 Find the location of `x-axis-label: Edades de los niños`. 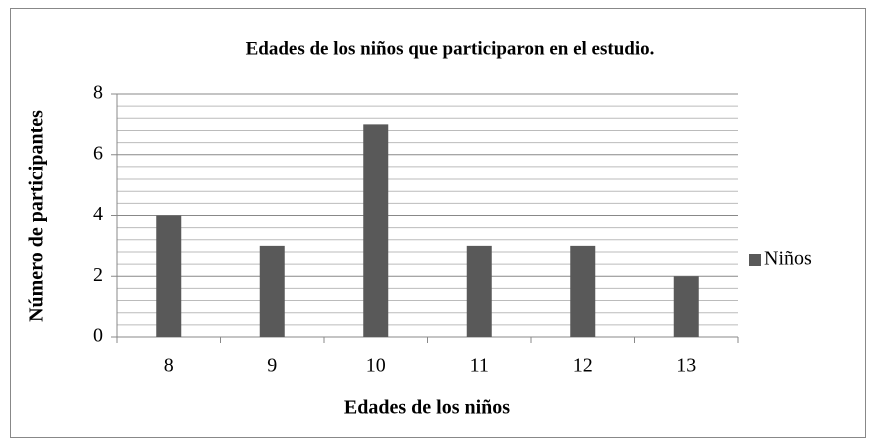

x-axis-label: Edades de los niños is located at coordinates (427, 408).